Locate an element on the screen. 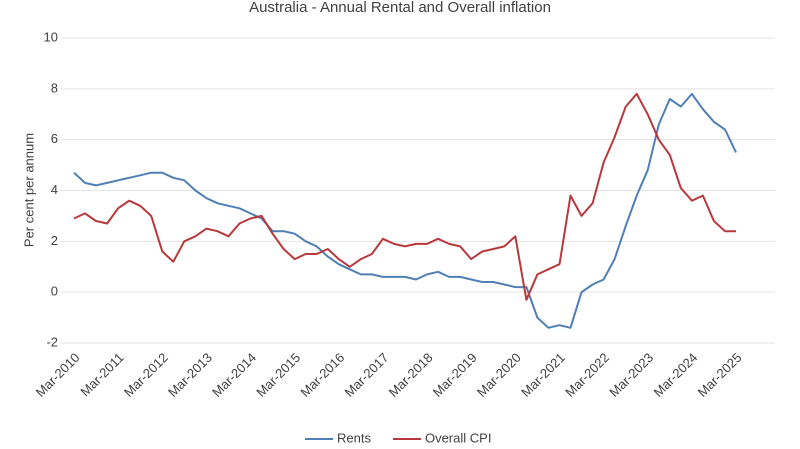 The image size is (800, 449). y-axis-label: Per cent per annum is located at coordinates (28, 190).